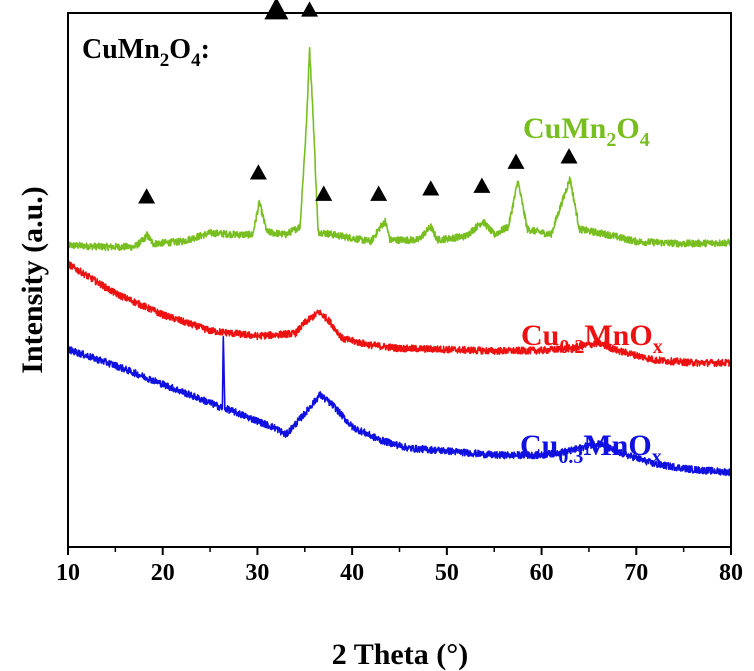  I want to click on series-label-cu02mnox: Cu0.2MnOx, so click(592, 338).